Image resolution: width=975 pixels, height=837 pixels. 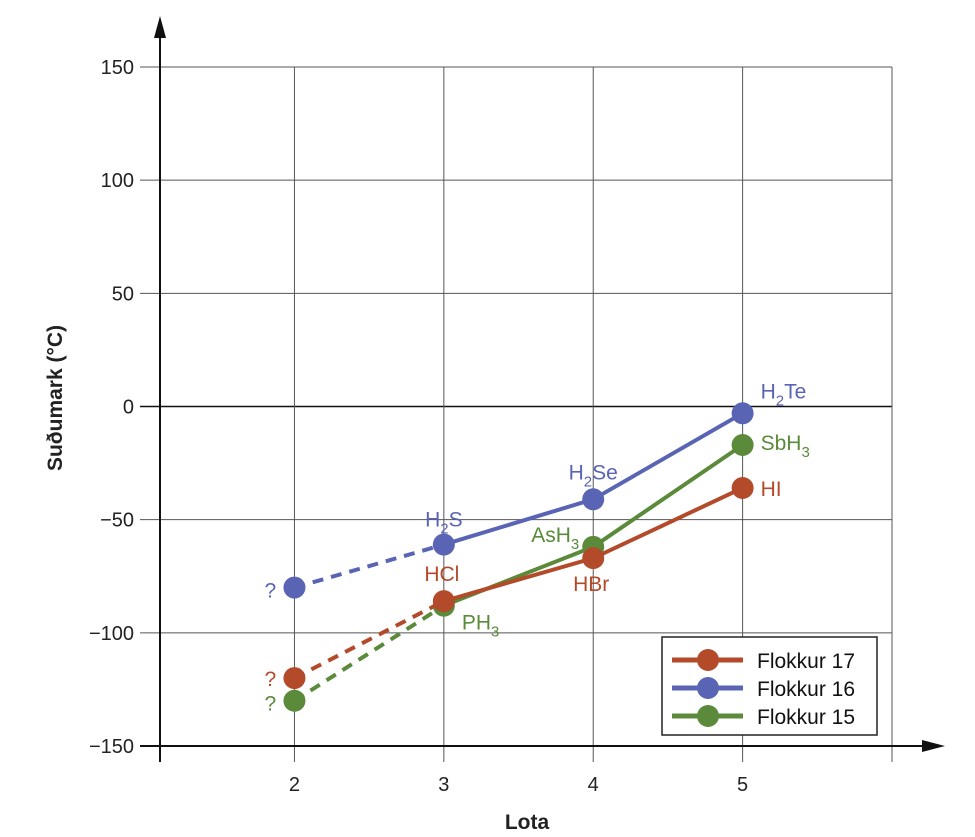 I want to click on x-tick-label: 3, so click(x=443, y=785).